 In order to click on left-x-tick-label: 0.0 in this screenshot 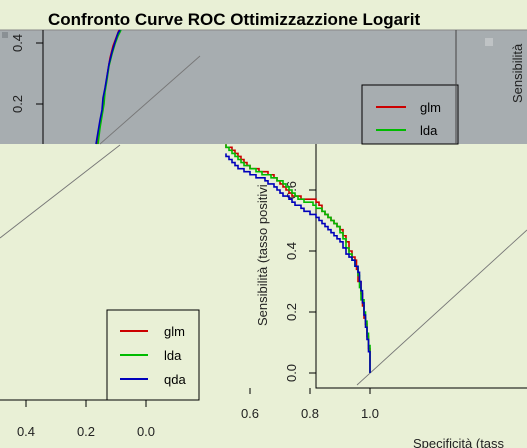, I will do `click(146, 431)`.